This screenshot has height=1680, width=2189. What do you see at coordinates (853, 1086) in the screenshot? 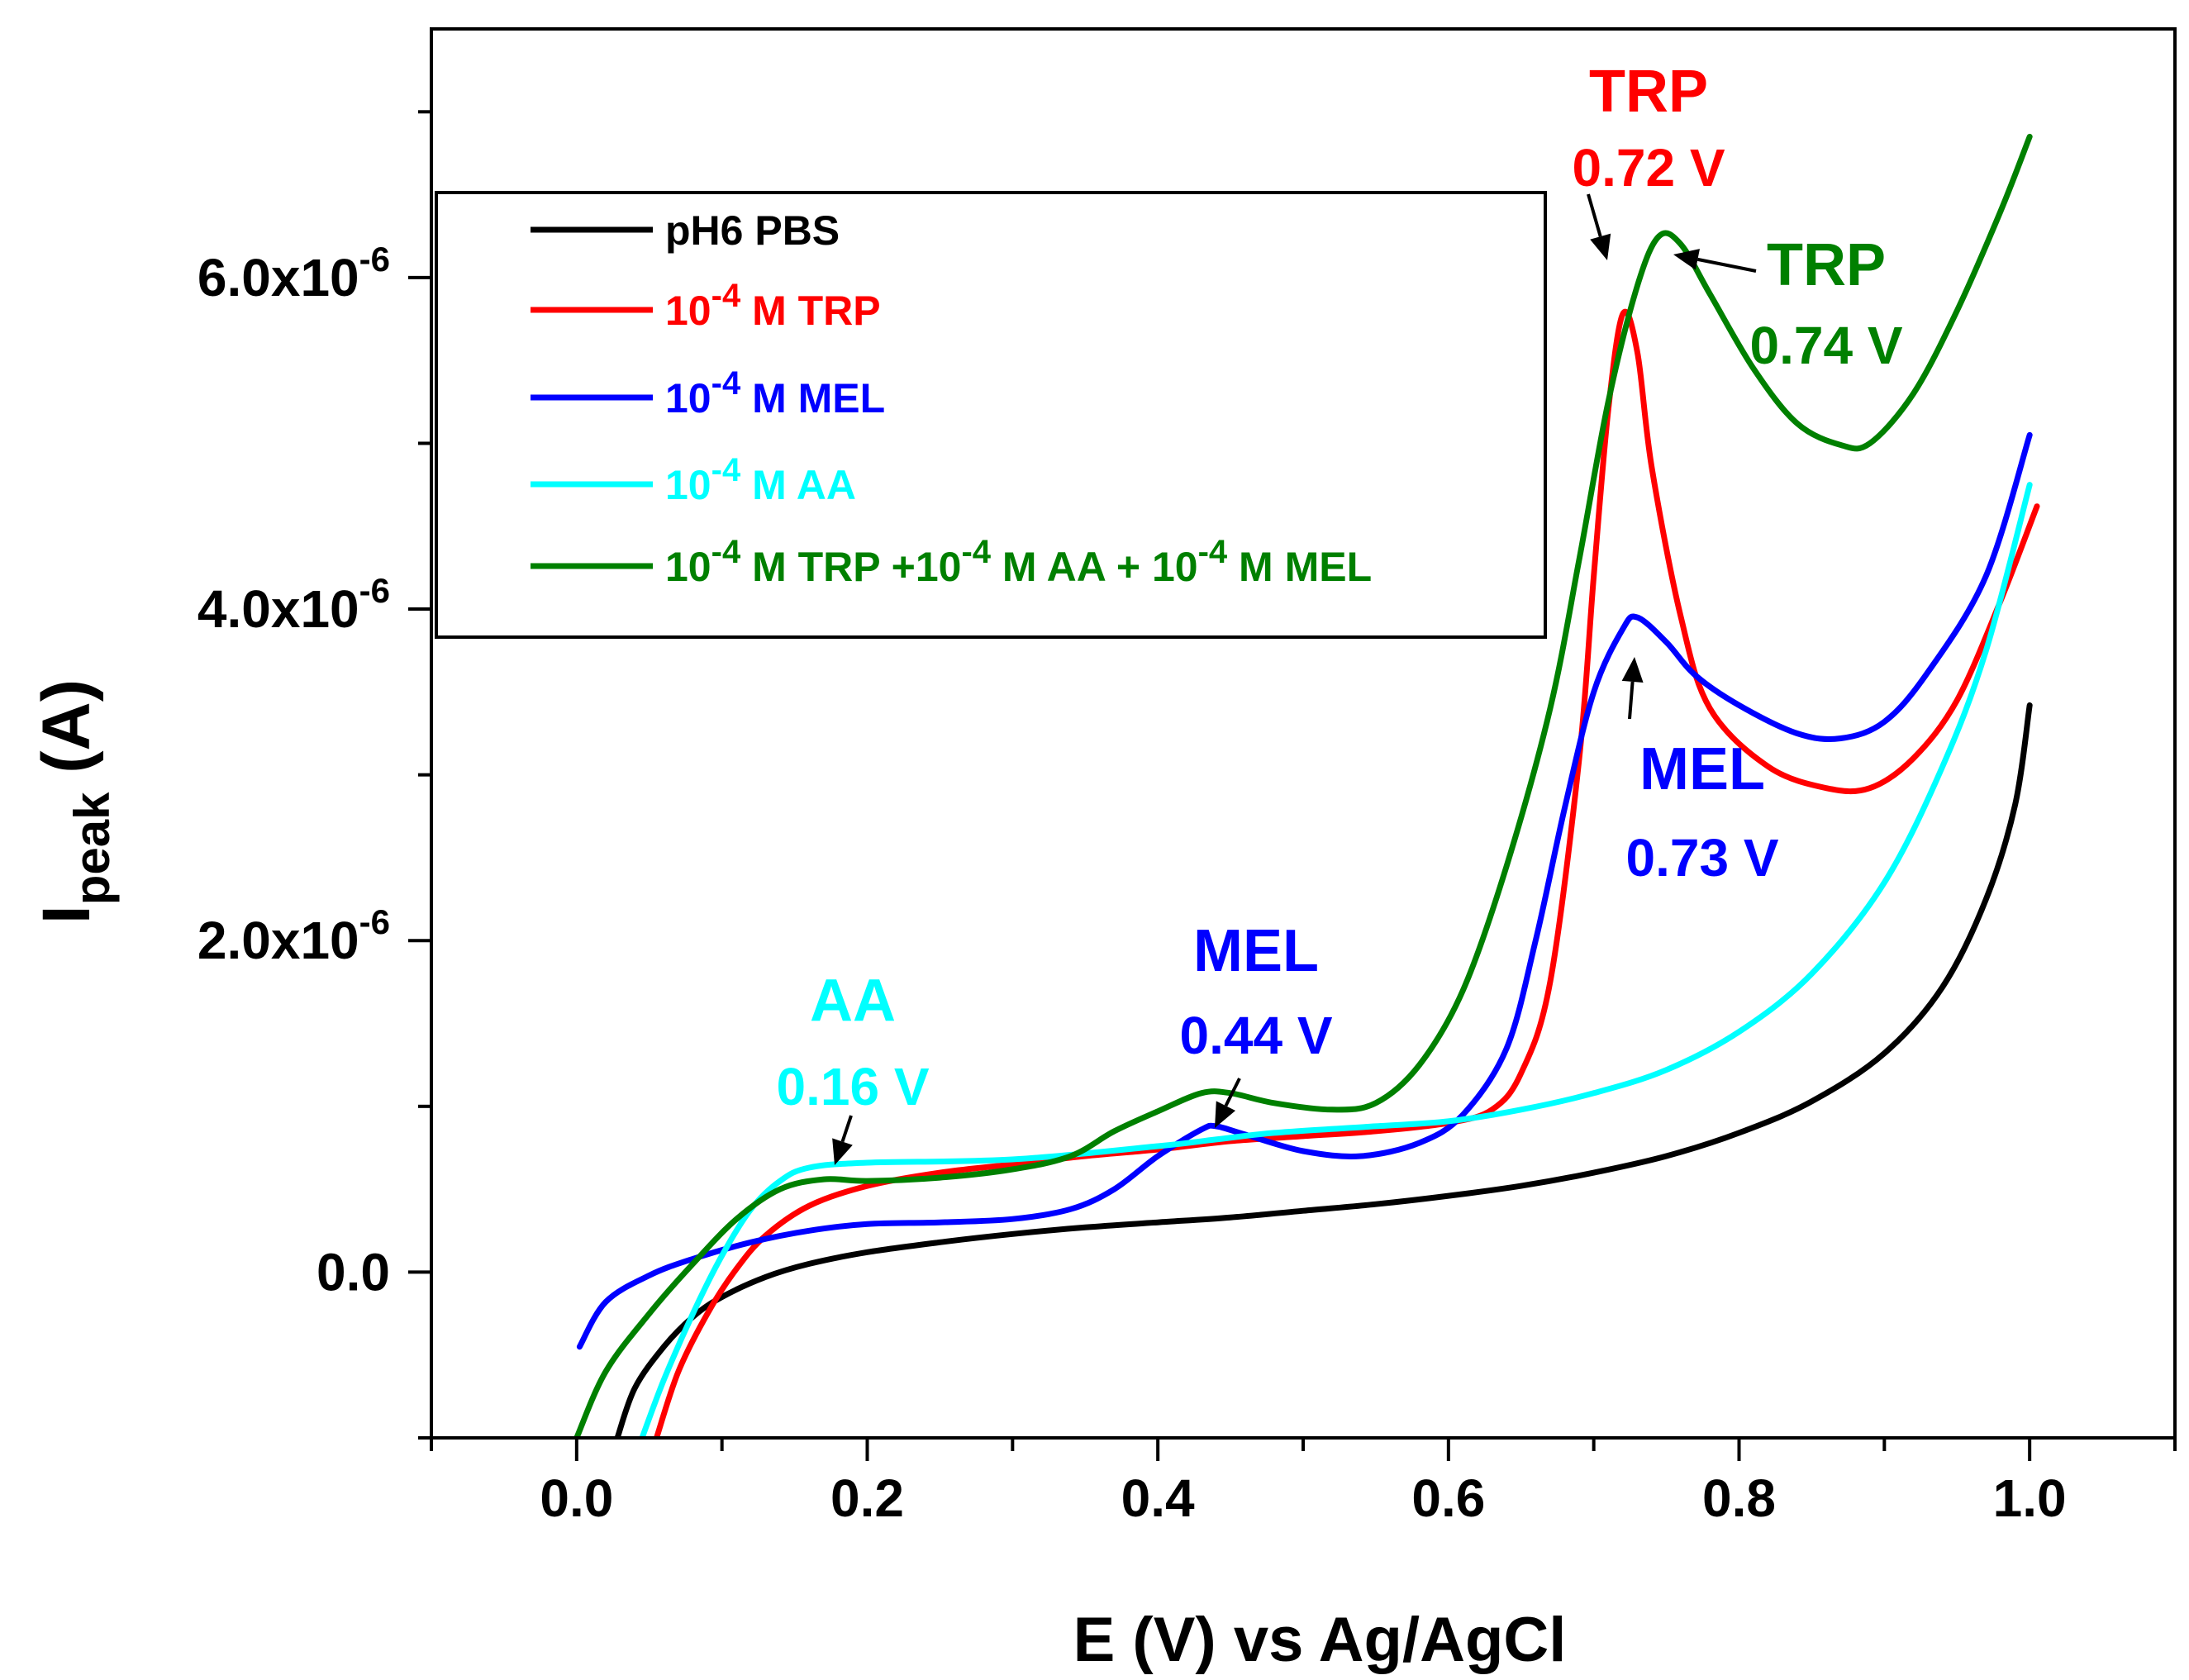
I see `annotation-potential: 0.16 V` at bounding box center [853, 1086].